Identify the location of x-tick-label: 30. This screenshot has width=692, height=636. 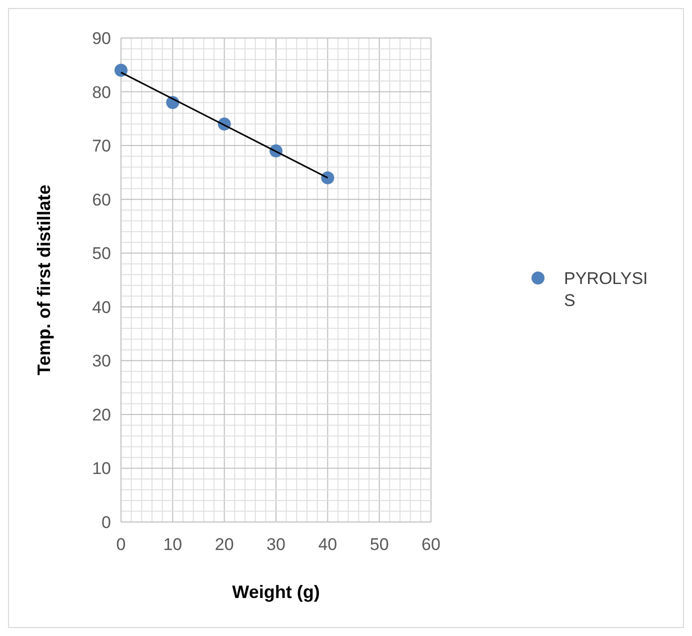
(276, 544).